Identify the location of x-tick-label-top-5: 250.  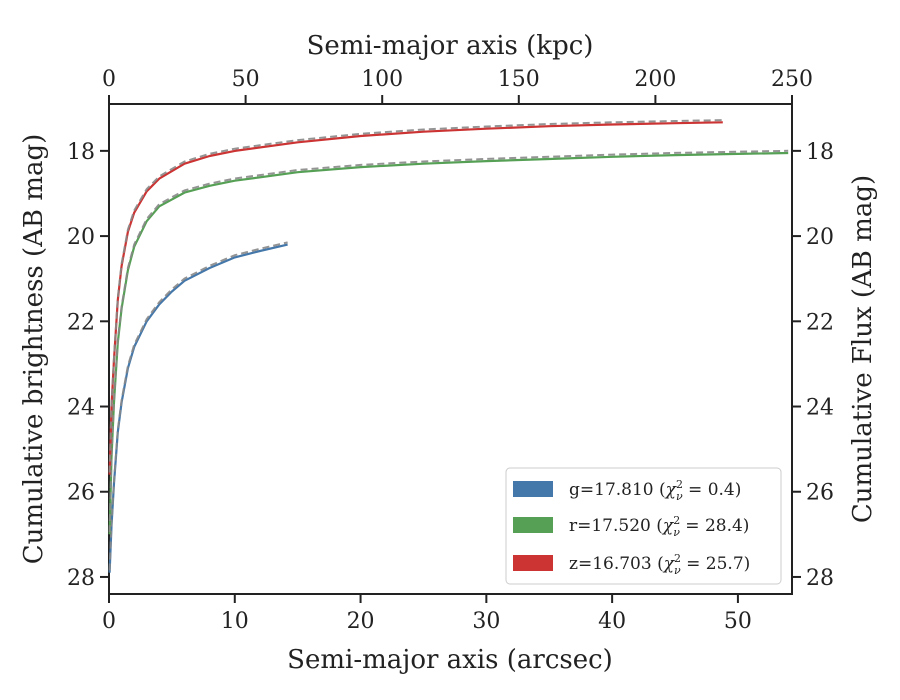
(792, 79).